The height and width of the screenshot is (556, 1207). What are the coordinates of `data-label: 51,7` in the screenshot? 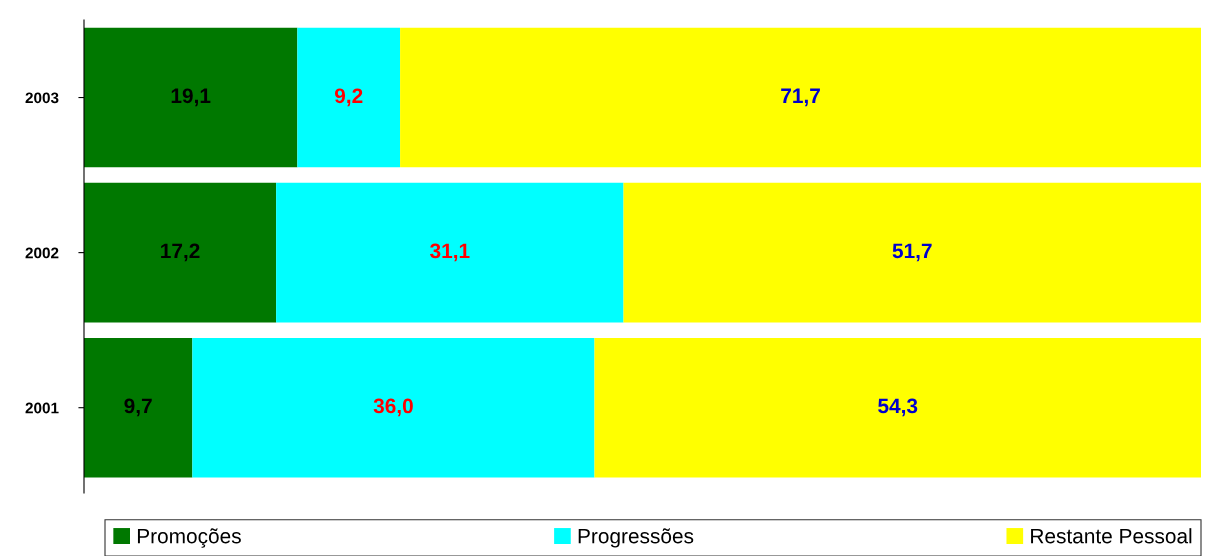 It's located at (912, 252).